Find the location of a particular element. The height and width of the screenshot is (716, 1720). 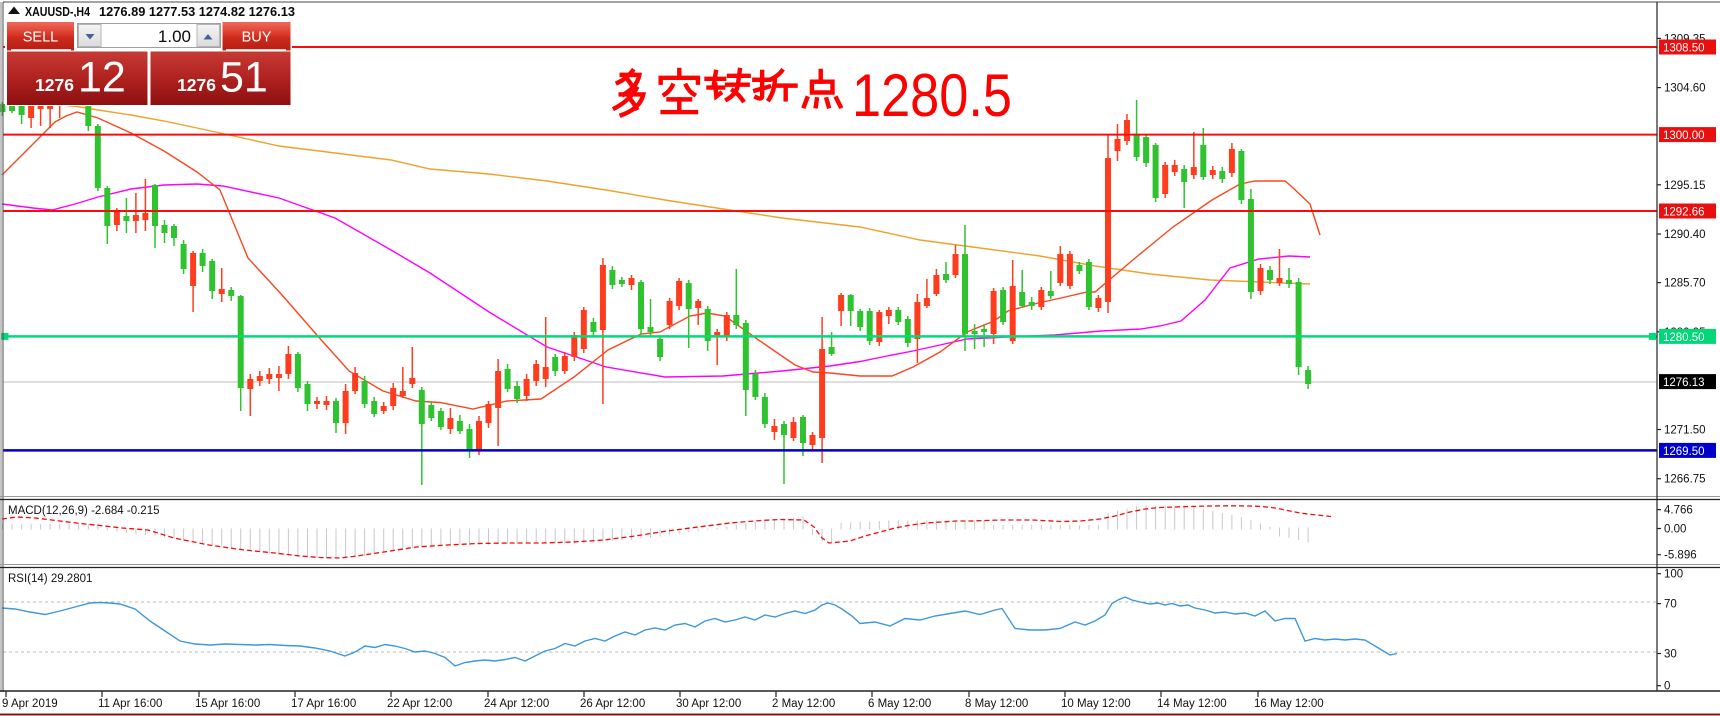

svg-text: 100 is located at coordinates (1673, 575).